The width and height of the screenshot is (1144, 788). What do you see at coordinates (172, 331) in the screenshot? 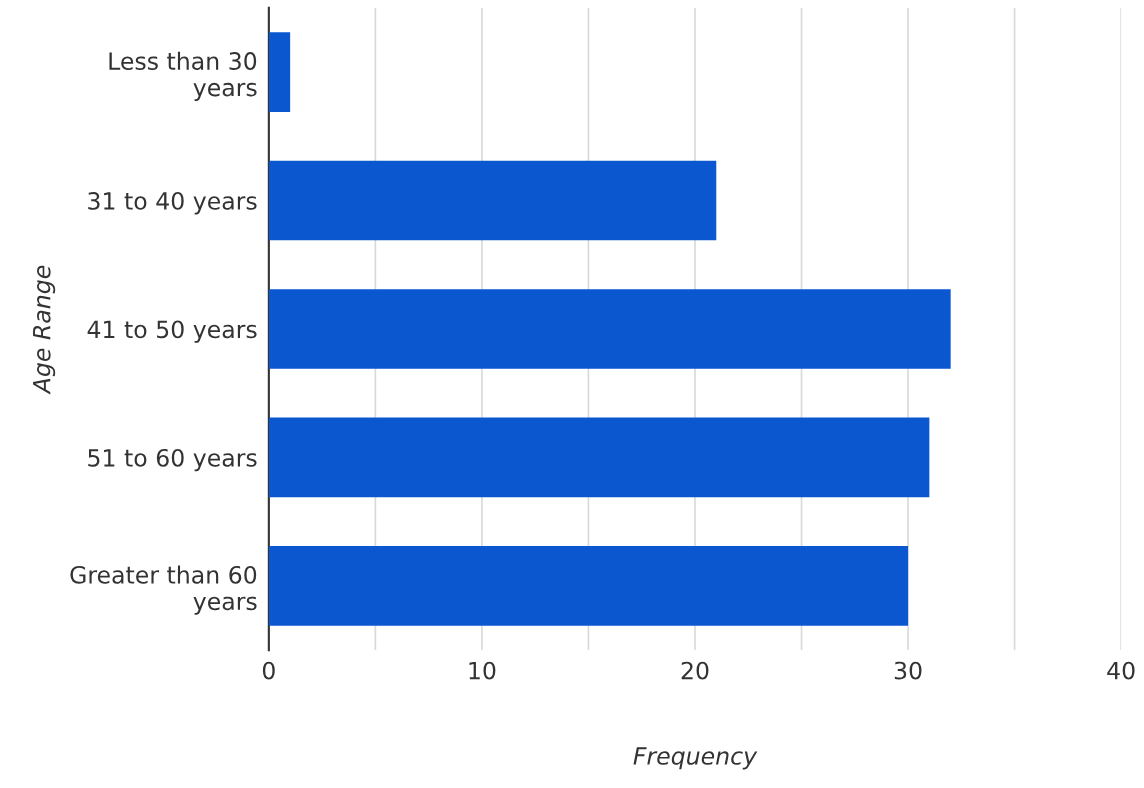
I see `y-tick-label: 41 to 50 years` at bounding box center [172, 331].